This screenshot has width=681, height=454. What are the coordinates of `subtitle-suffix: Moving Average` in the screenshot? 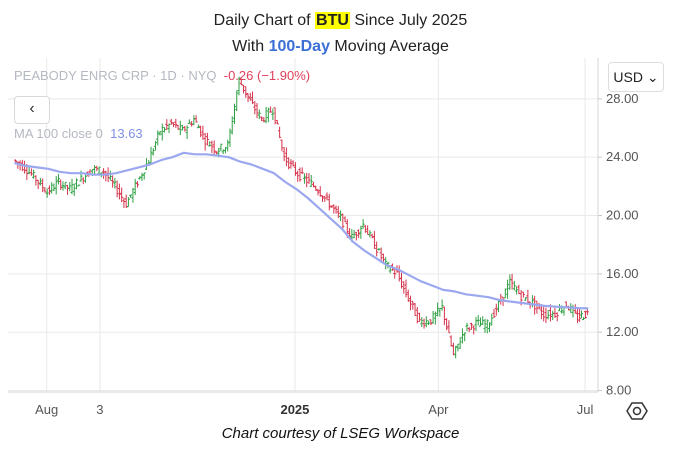 It's located at (389, 46).